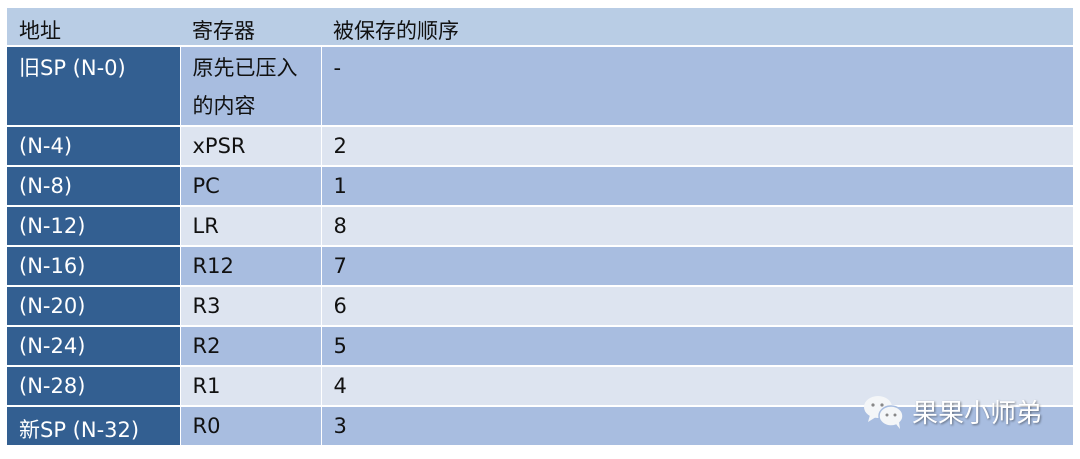 The width and height of the screenshot is (1080, 459). Describe the element at coordinates (697, 146) in the screenshot. I see `order-cell: 2` at that location.